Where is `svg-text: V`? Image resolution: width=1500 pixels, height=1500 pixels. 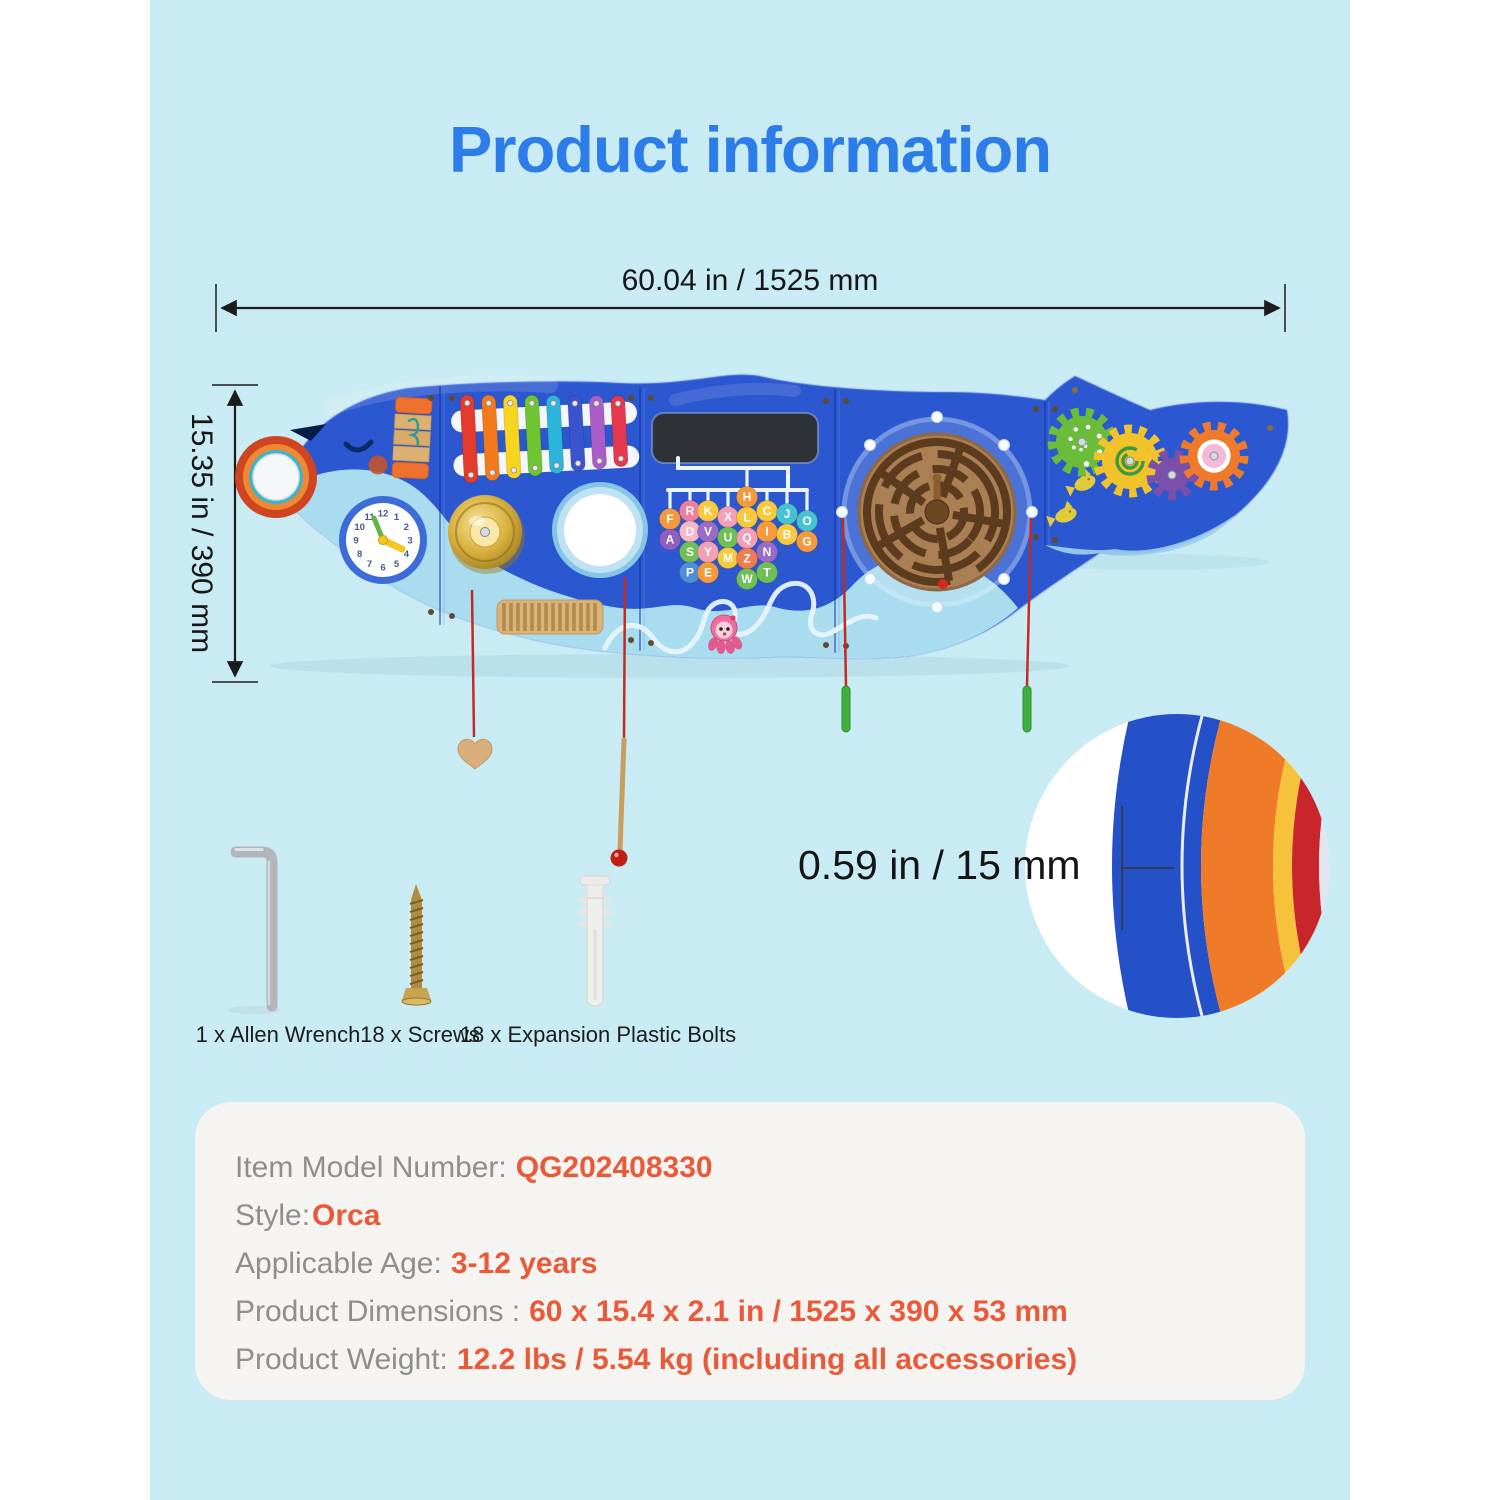
svg-text: V is located at coordinates (708, 532).